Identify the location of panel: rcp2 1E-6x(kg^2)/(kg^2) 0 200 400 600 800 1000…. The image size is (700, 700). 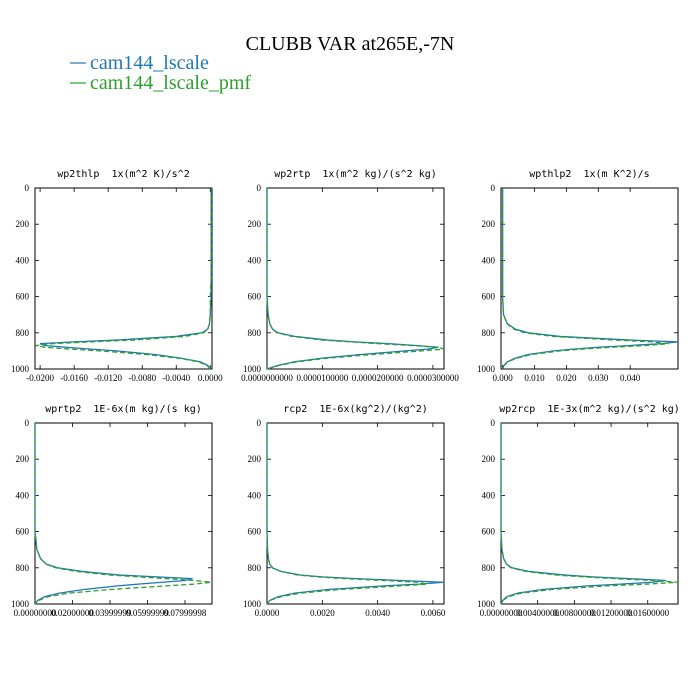
(344, 511).